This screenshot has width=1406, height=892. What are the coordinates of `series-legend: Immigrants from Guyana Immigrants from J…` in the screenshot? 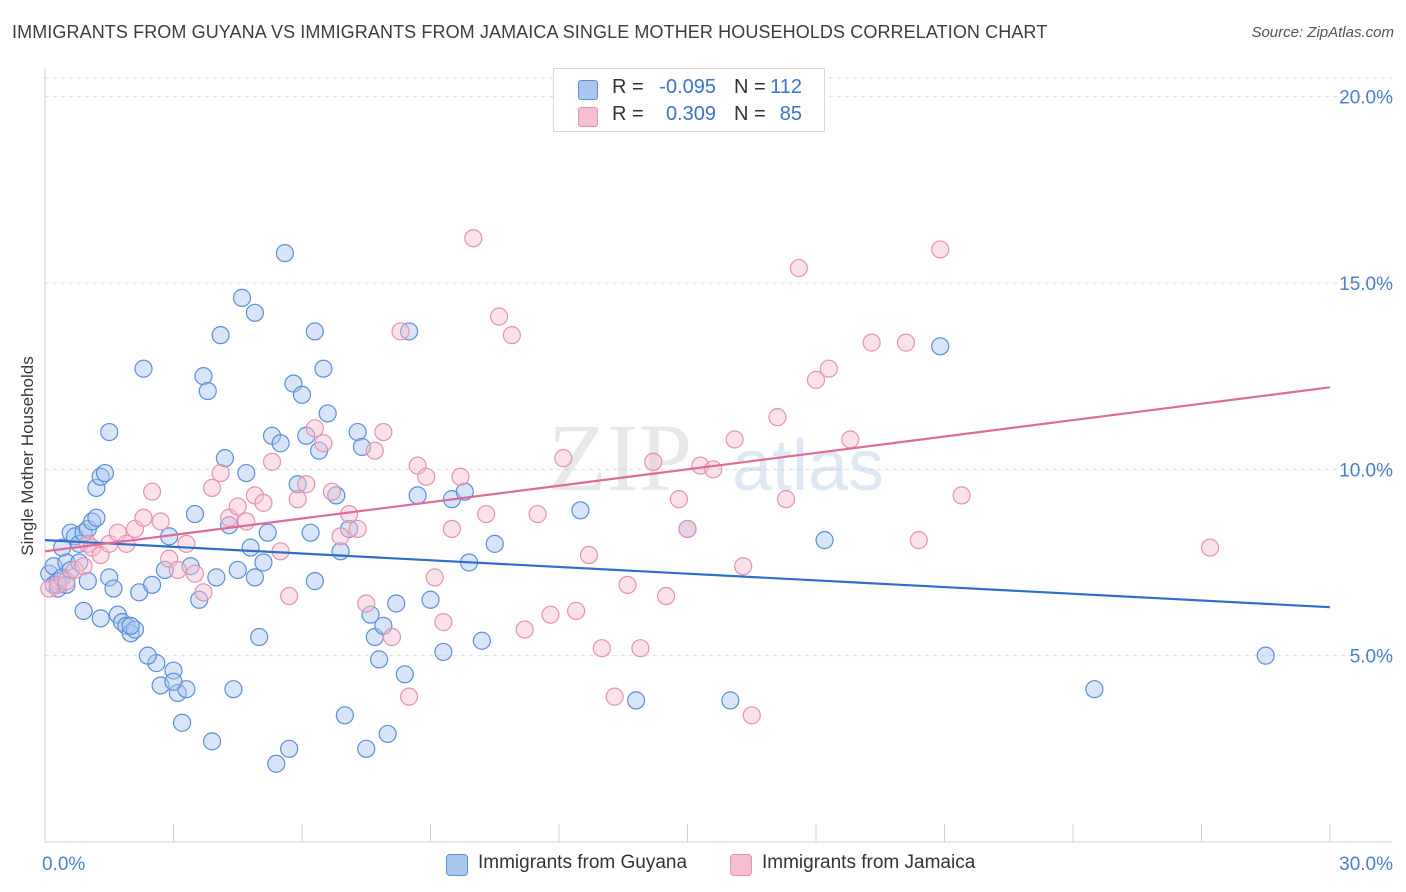 It's located at (703, 865).